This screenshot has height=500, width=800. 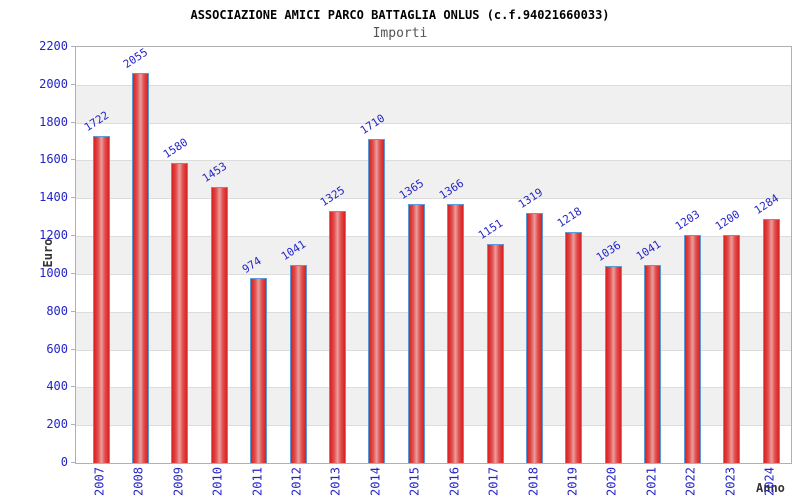 I want to click on bar-2016, so click(x=456, y=333).